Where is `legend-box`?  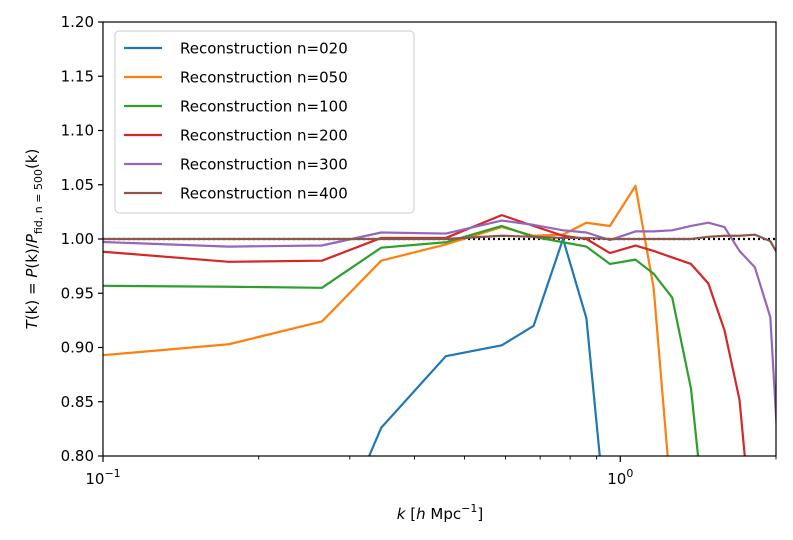
legend-box is located at coordinates (264, 122).